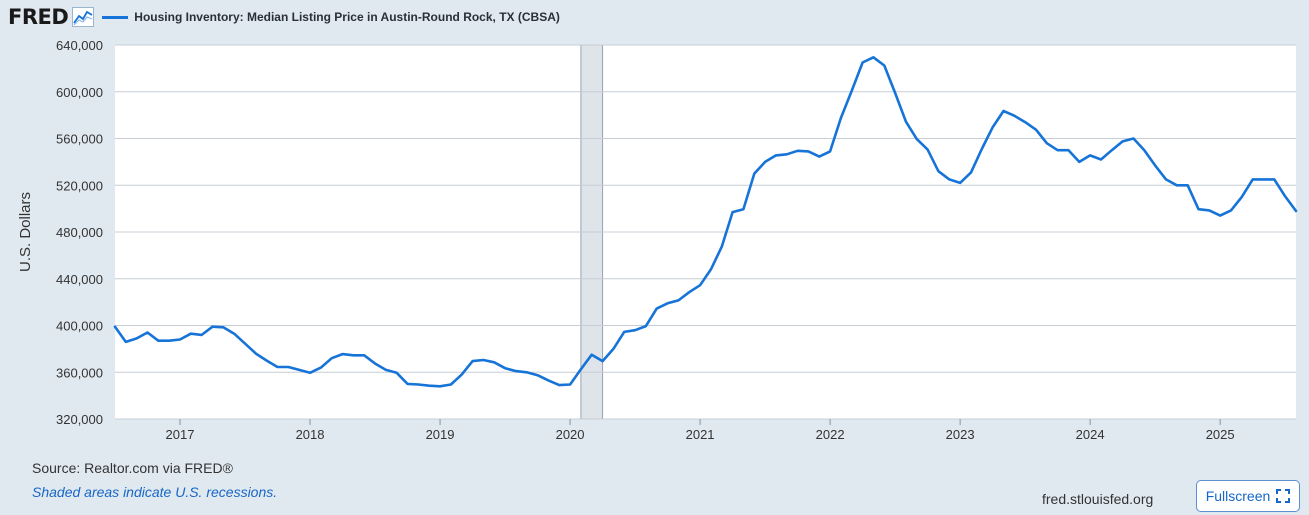 Image resolution: width=1309 pixels, height=515 pixels. What do you see at coordinates (1248, 496) in the screenshot?
I see `fullscreen-button: Fullscreen` at bounding box center [1248, 496].